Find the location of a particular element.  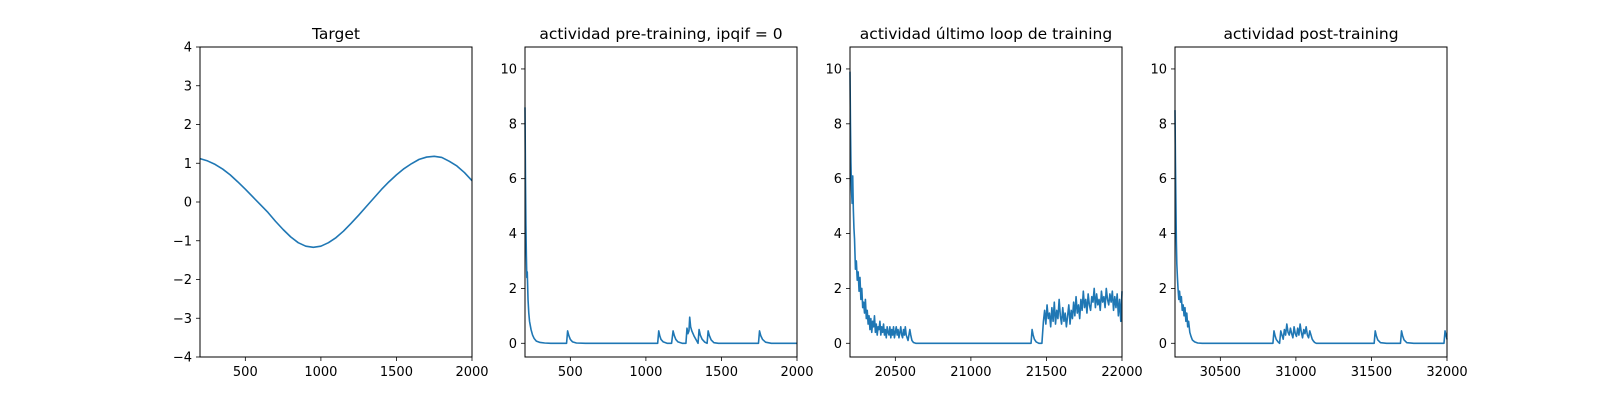

x-tick-label: 31500 is located at coordinates (1371, 372).